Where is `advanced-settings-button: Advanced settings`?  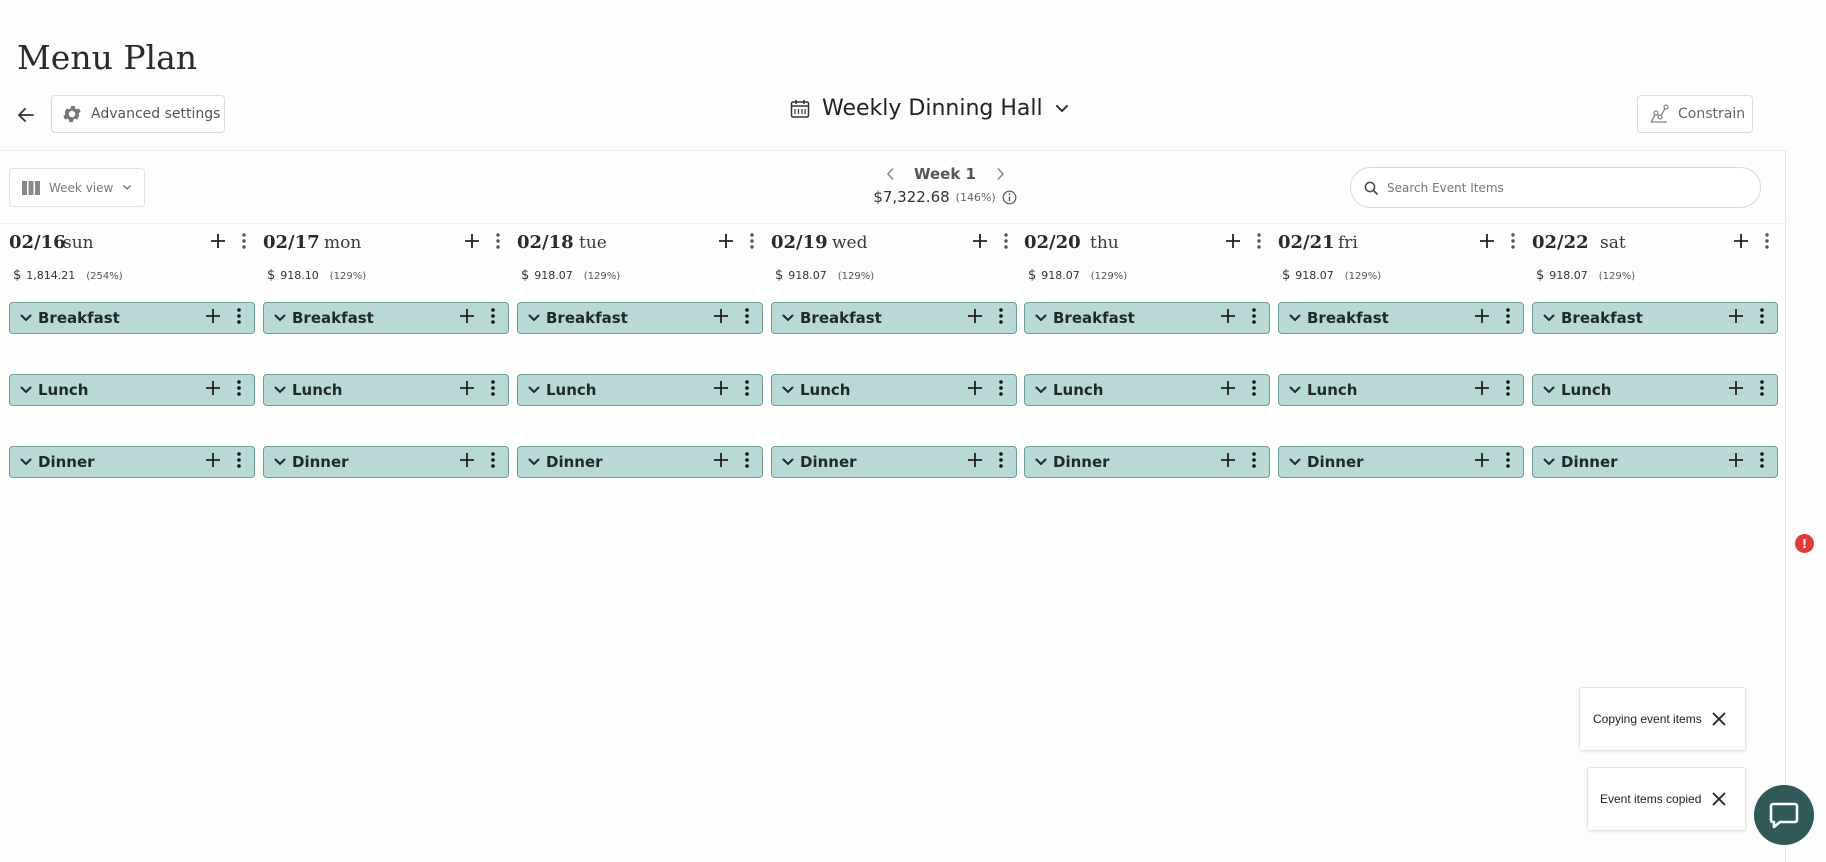 advanced-settings-button: Advanced settings is located at coordinates (138, 114).